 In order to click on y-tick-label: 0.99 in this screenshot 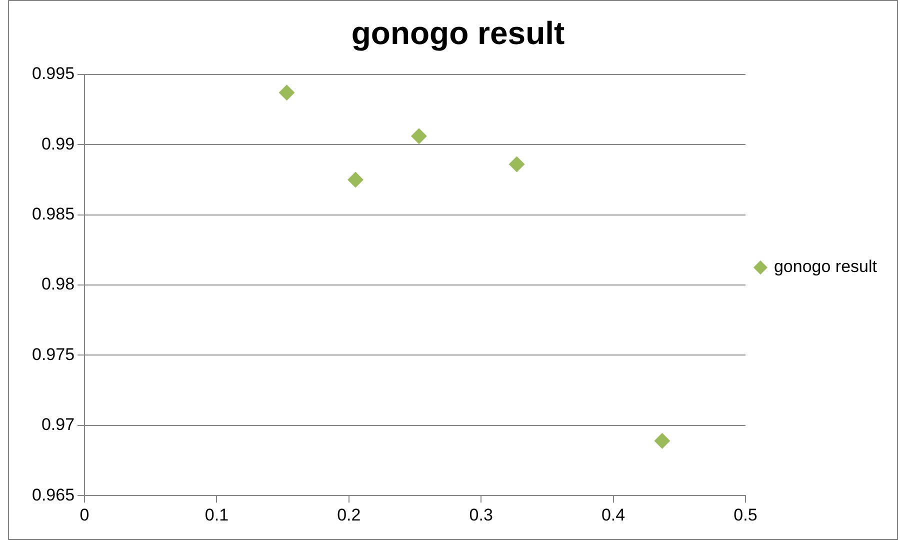, I will do `click(58, 144)`.